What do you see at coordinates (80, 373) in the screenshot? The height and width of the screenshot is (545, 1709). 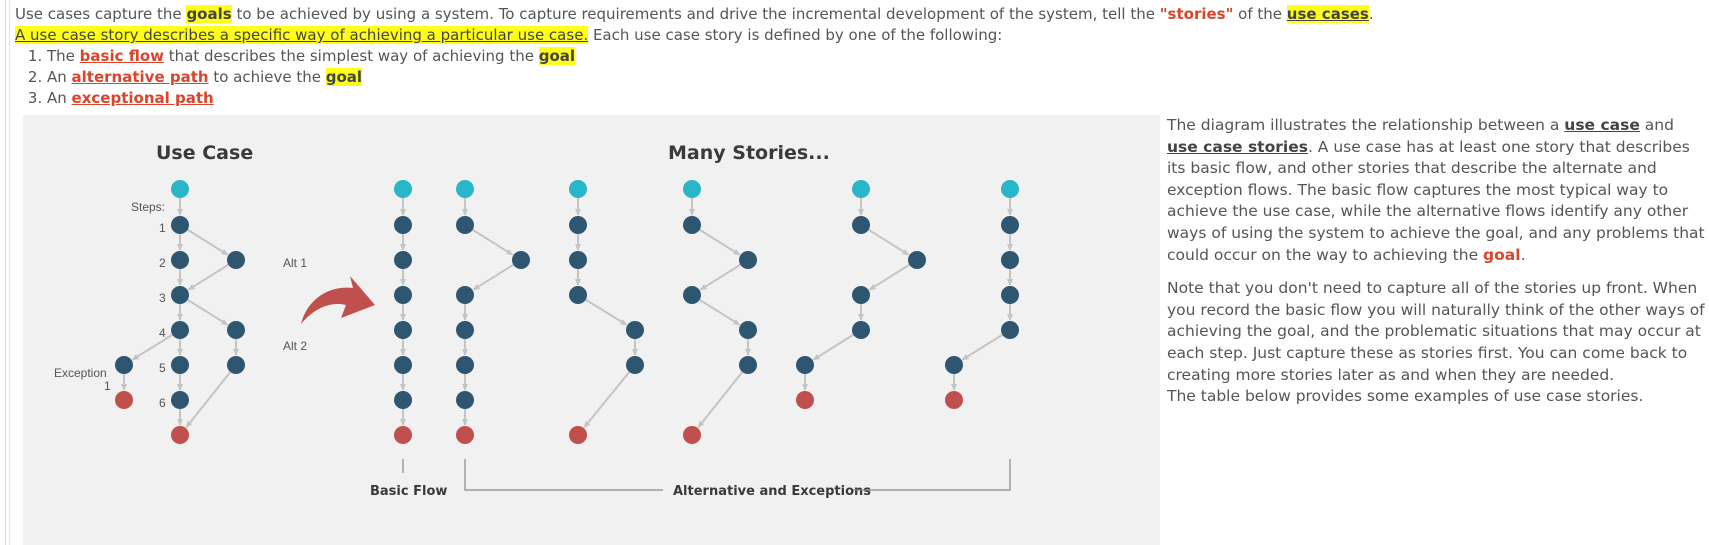 I see `exception-label: Exception` at bounding box center [80, 373].